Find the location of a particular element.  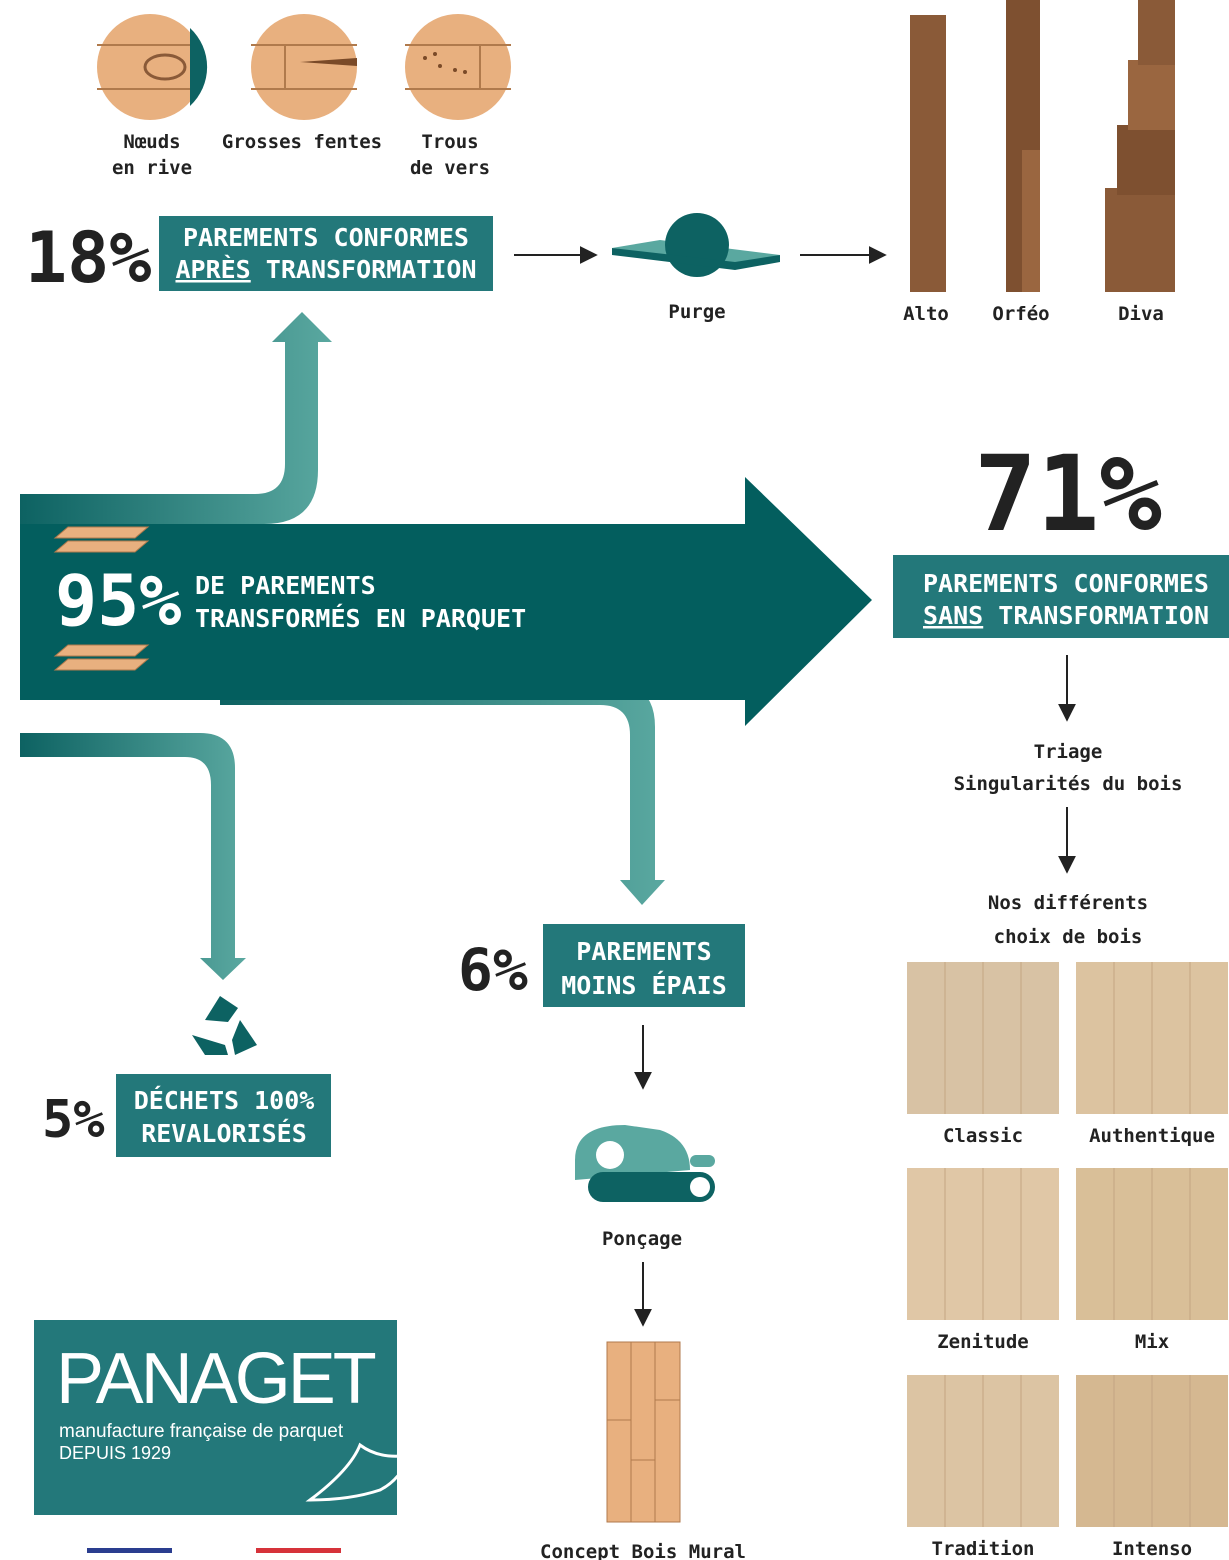

step-label: Triage is located at coordinates (1068, 752).